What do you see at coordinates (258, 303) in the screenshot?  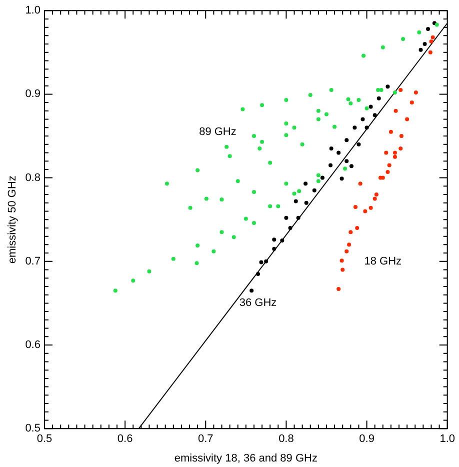 I see `series-label: 36 GHz` at bounding box center [258, 303].